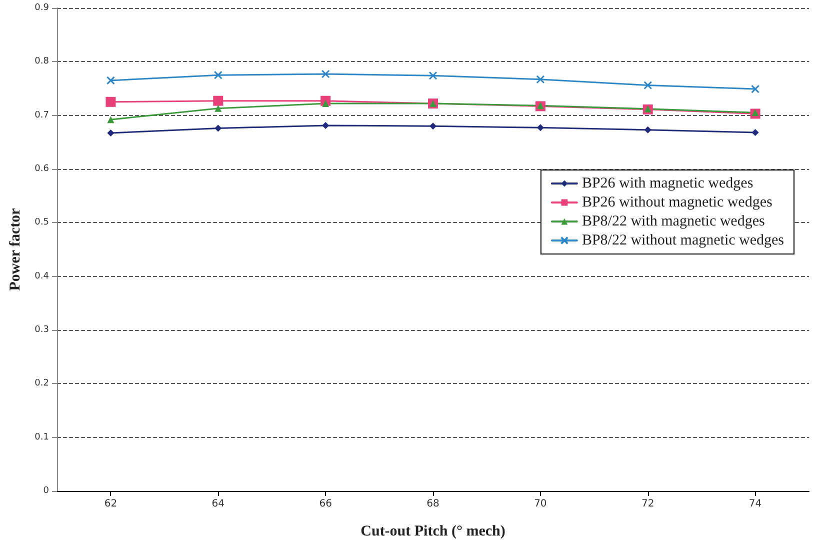 Image resolution: width=819 pixels, height=548 pixels. What do you see at coordinates (41, 115) in the screenshot?
I see `y-tick-label: 0.7` at bounding box center [41, 115].